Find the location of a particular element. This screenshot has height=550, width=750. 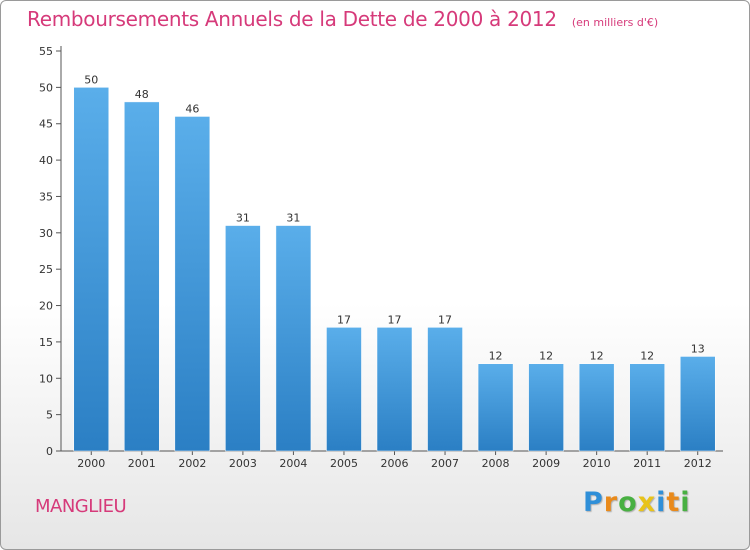

bar-2010 is located at coordinates (596, 407).